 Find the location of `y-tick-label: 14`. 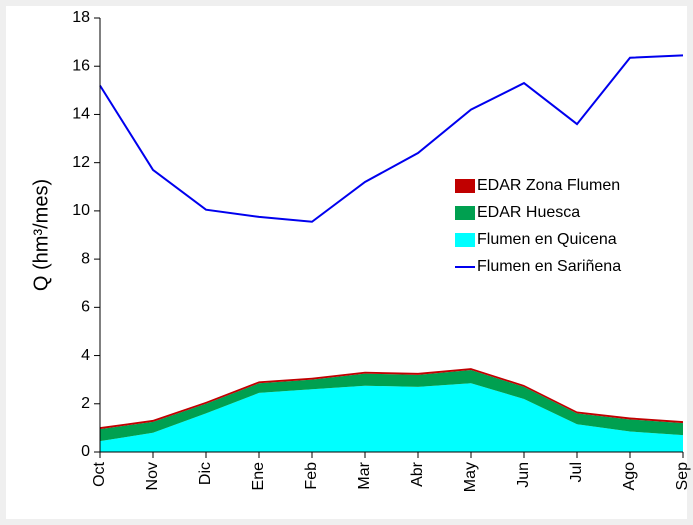

y-tick-label: 14 is located at coordinates (81, 114).